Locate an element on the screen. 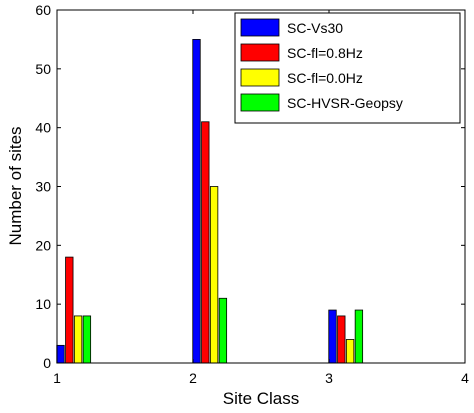  x-tick-label: 3 is located at coordinates (329, 378).